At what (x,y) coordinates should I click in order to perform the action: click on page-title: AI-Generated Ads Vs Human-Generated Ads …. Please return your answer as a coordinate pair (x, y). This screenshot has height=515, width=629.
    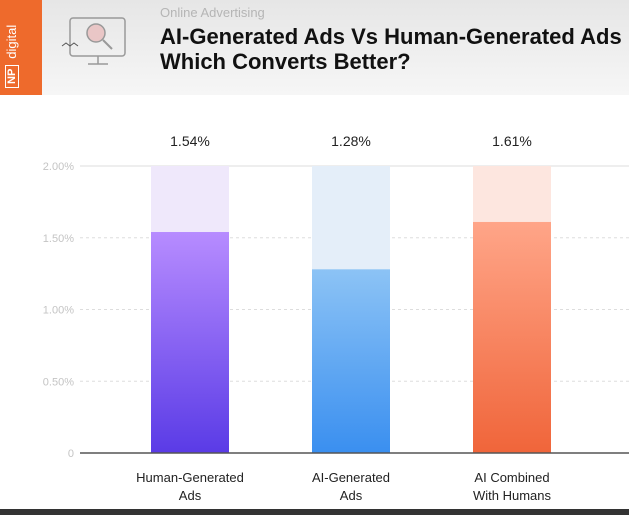
    Looking at the image, I should click on (391, 49).